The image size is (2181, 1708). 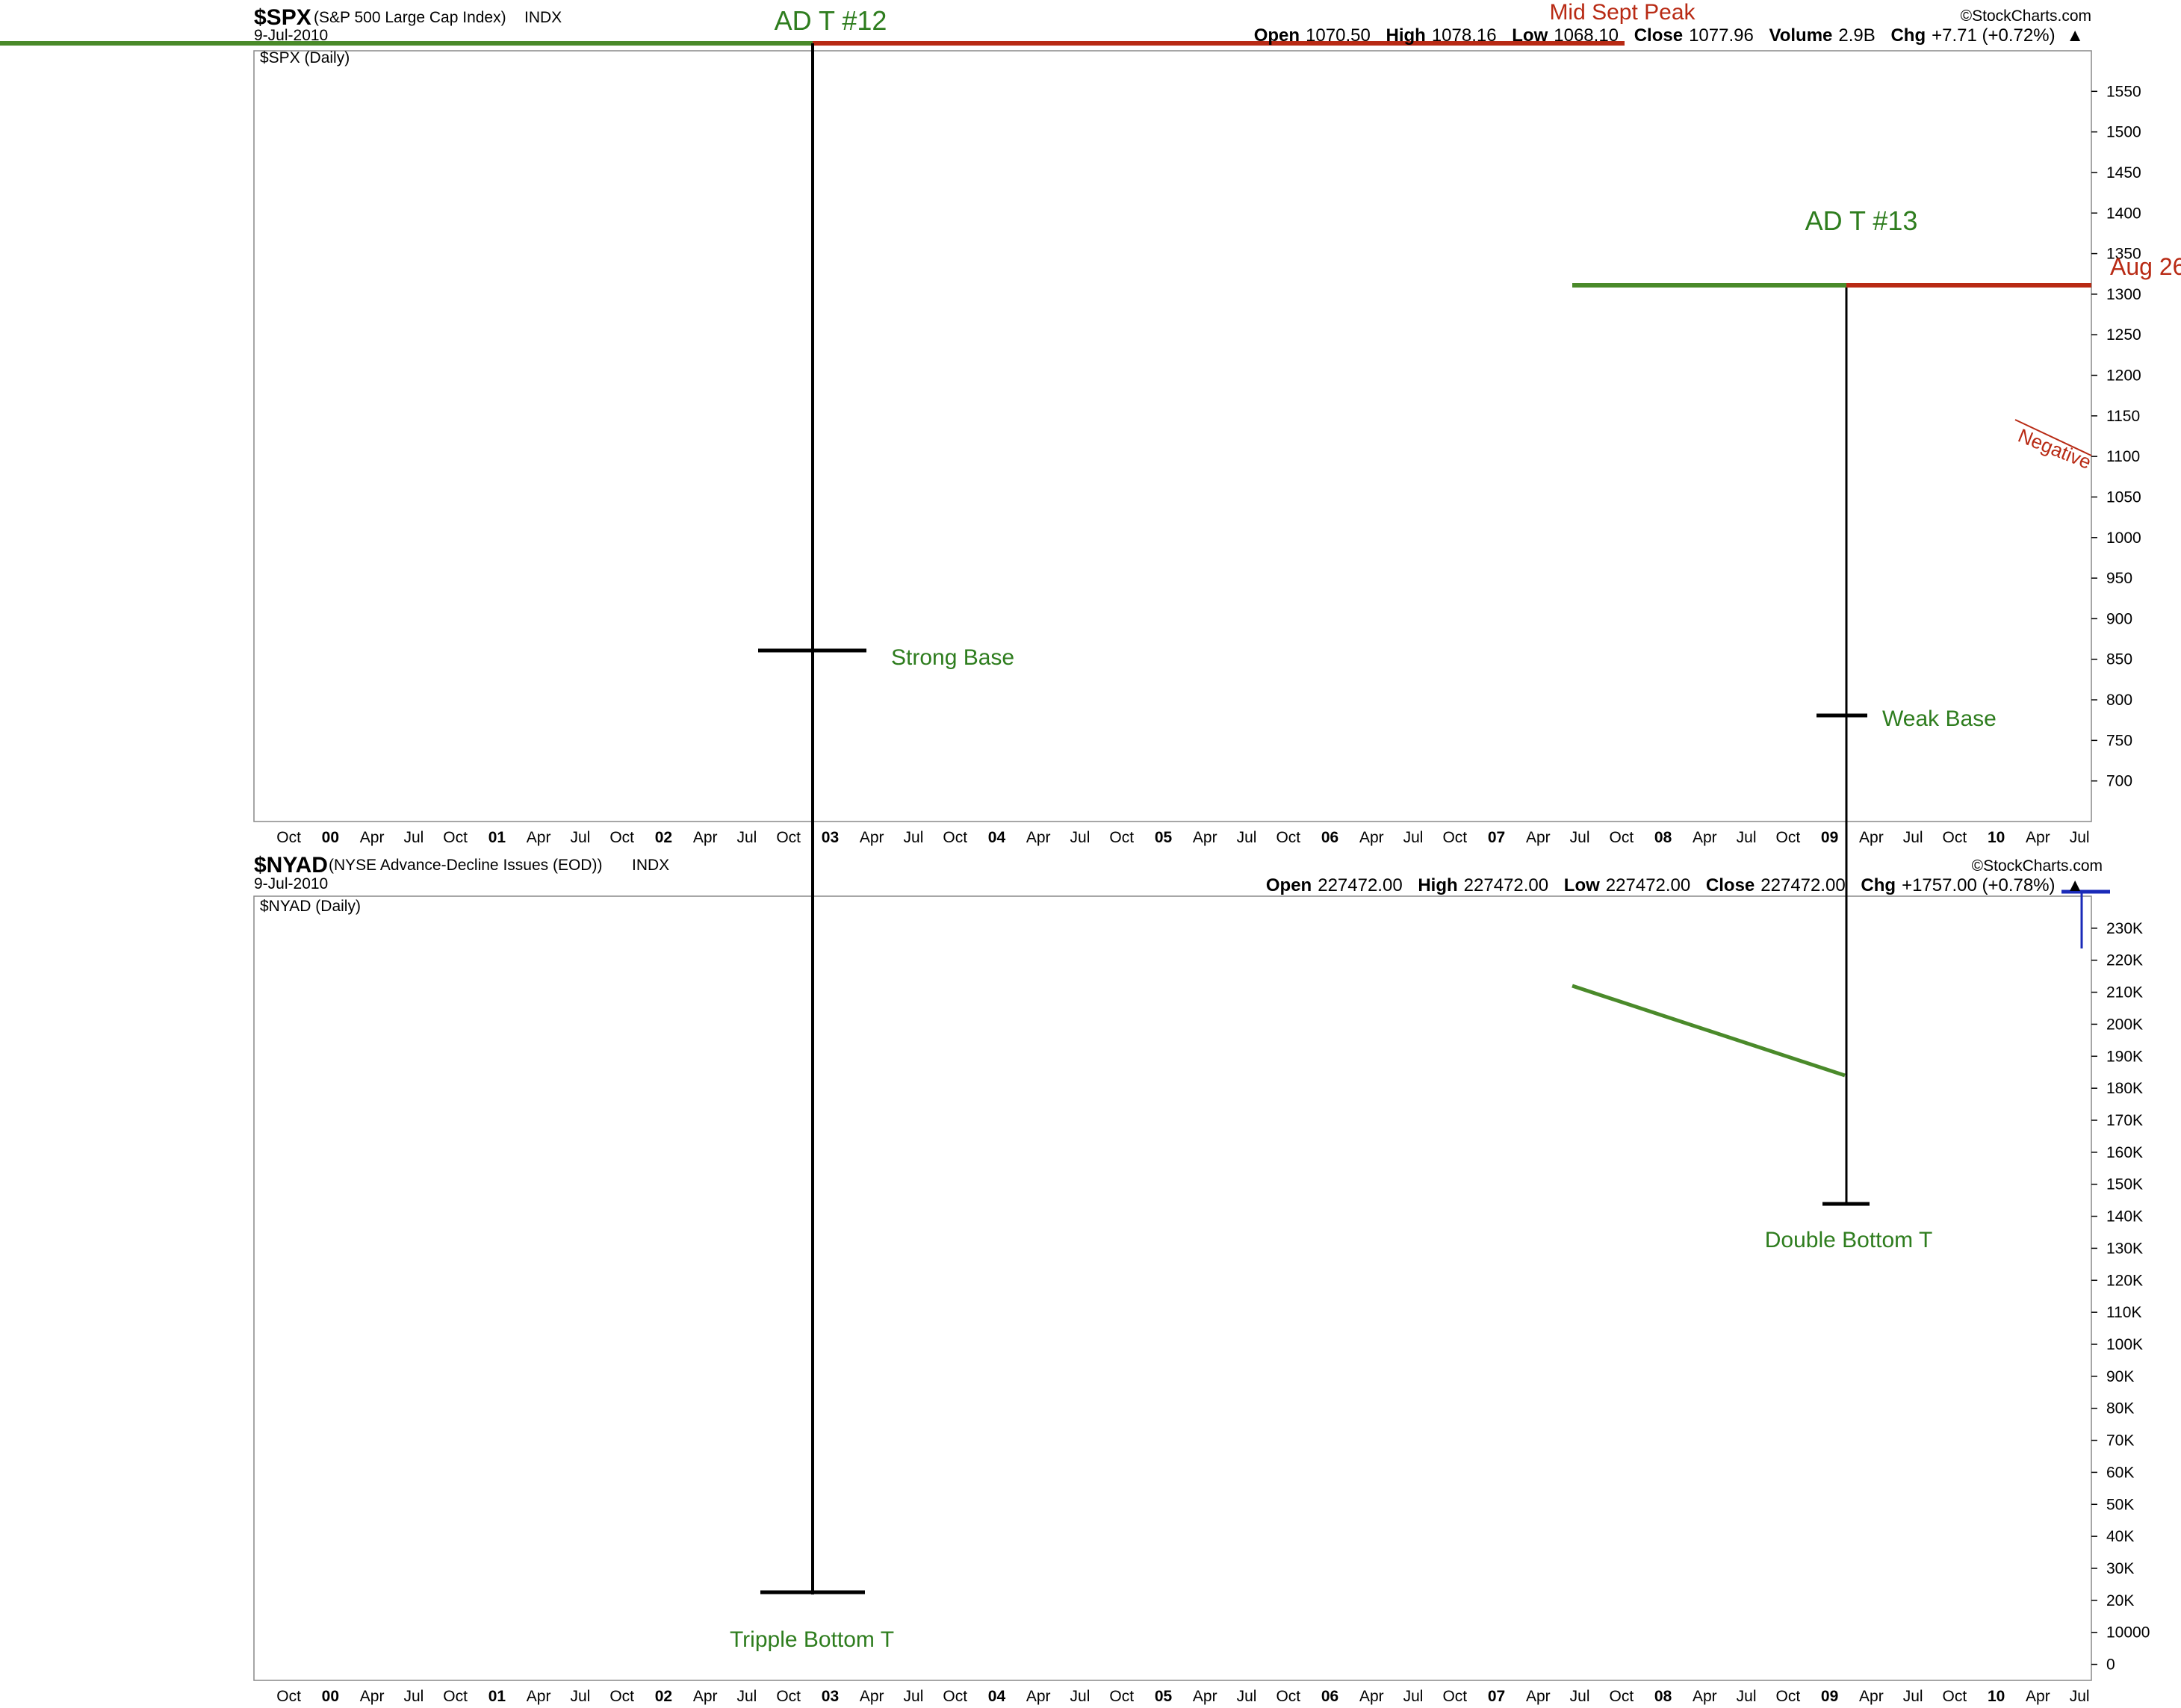 I want to click on bottom-ytick-label: 0, so click(x=2110, y=1665).